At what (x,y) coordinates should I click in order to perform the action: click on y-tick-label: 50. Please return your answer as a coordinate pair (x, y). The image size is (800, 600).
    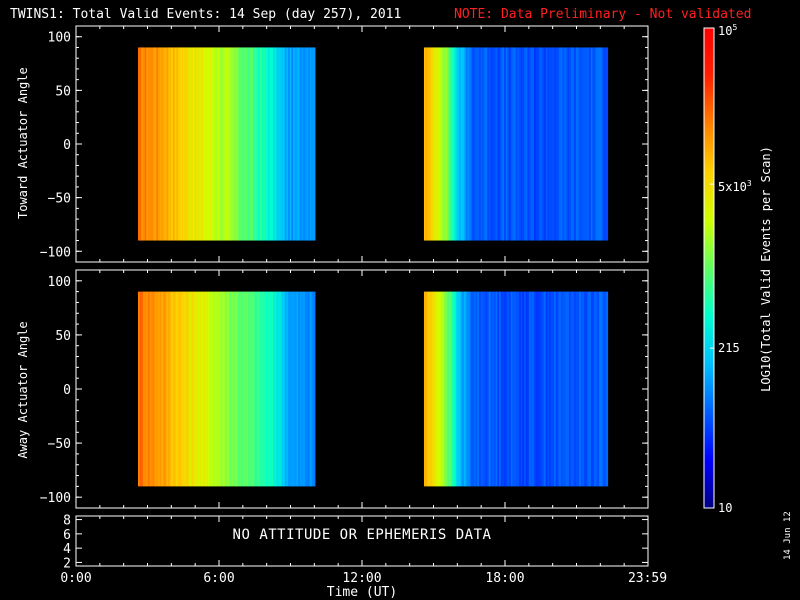
    Looking at the image, I should click on (63, 336).